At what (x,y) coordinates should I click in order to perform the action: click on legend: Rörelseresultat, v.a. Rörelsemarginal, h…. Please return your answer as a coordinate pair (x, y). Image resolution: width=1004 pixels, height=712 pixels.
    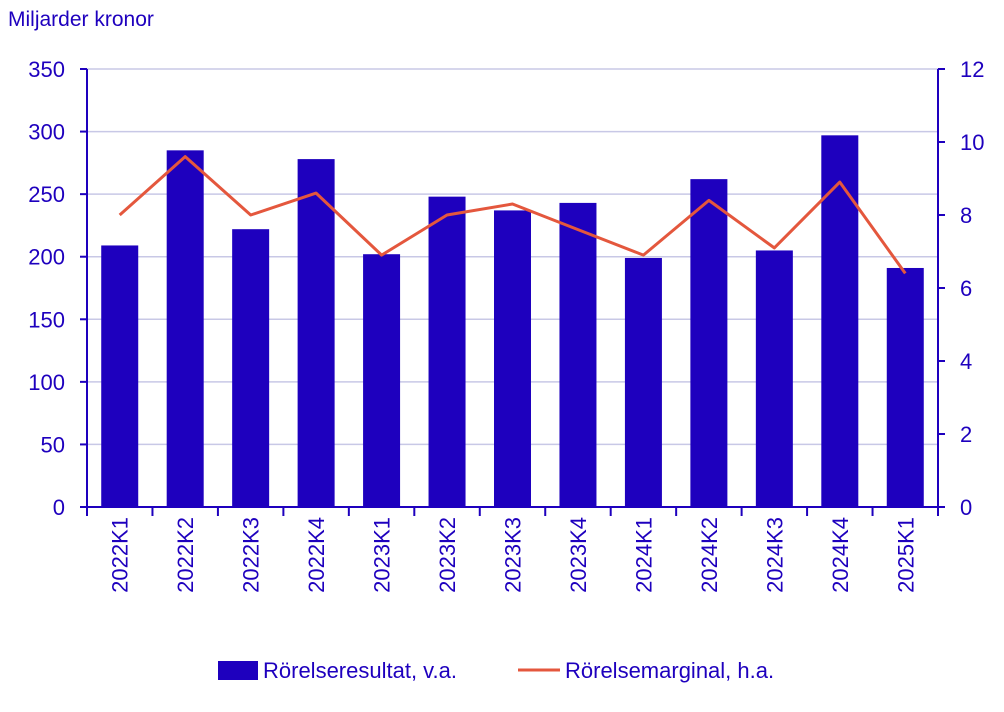
    Looking at the image, I should click on (496, 670).